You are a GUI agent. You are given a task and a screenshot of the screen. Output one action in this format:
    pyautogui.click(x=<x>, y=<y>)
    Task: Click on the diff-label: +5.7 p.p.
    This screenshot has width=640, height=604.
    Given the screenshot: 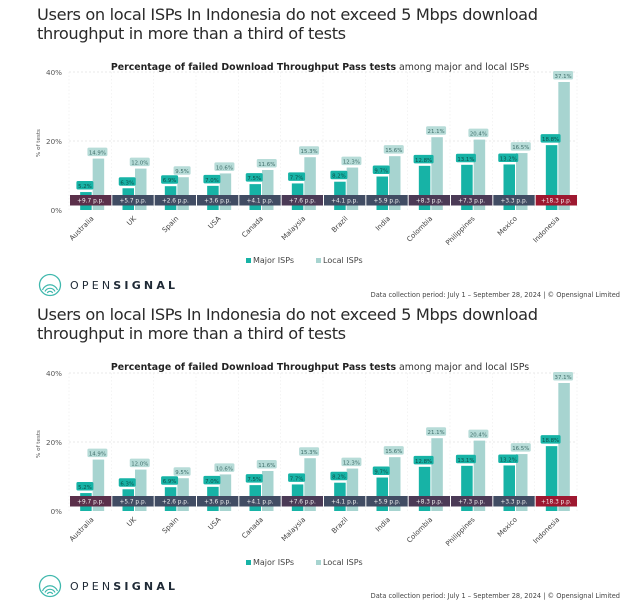 What is the action you would take?
    pyautogui.click(x=133, y=202)
    